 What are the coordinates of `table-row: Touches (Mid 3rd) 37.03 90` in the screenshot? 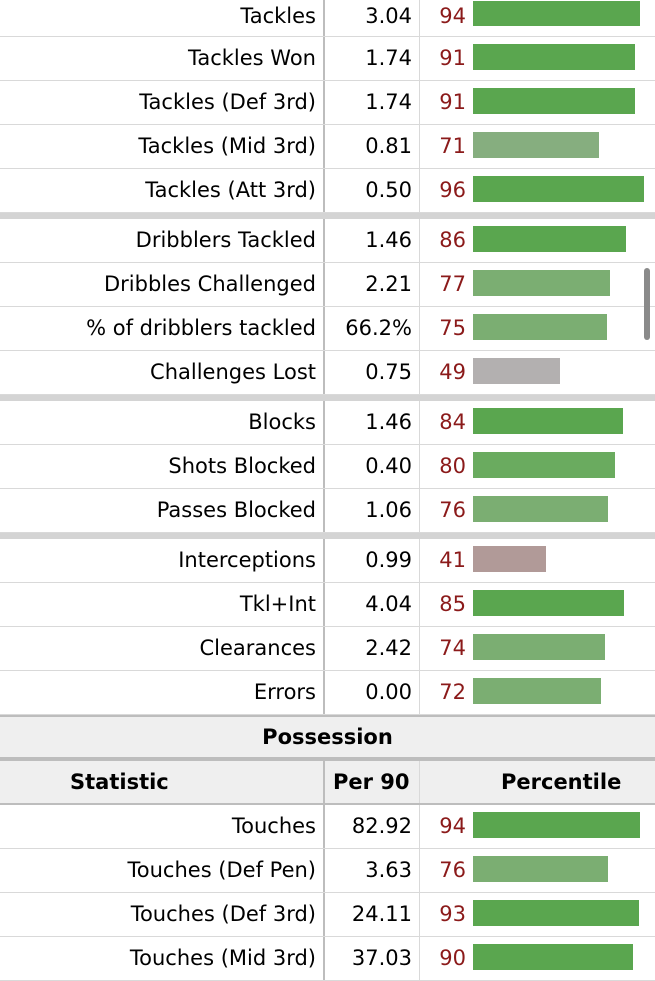 It's located at (327, 959).